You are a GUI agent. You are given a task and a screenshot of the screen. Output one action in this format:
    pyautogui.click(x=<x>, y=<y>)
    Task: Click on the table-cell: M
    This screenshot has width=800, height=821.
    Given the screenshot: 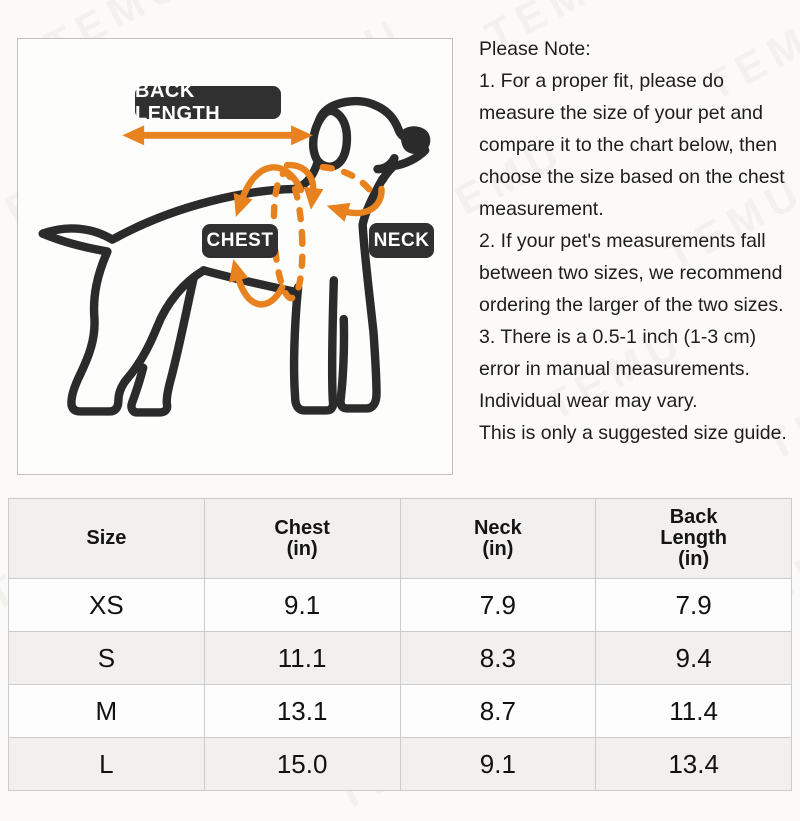 What is the action you would take?
    pyautogui.click(x=106, y=711)
    